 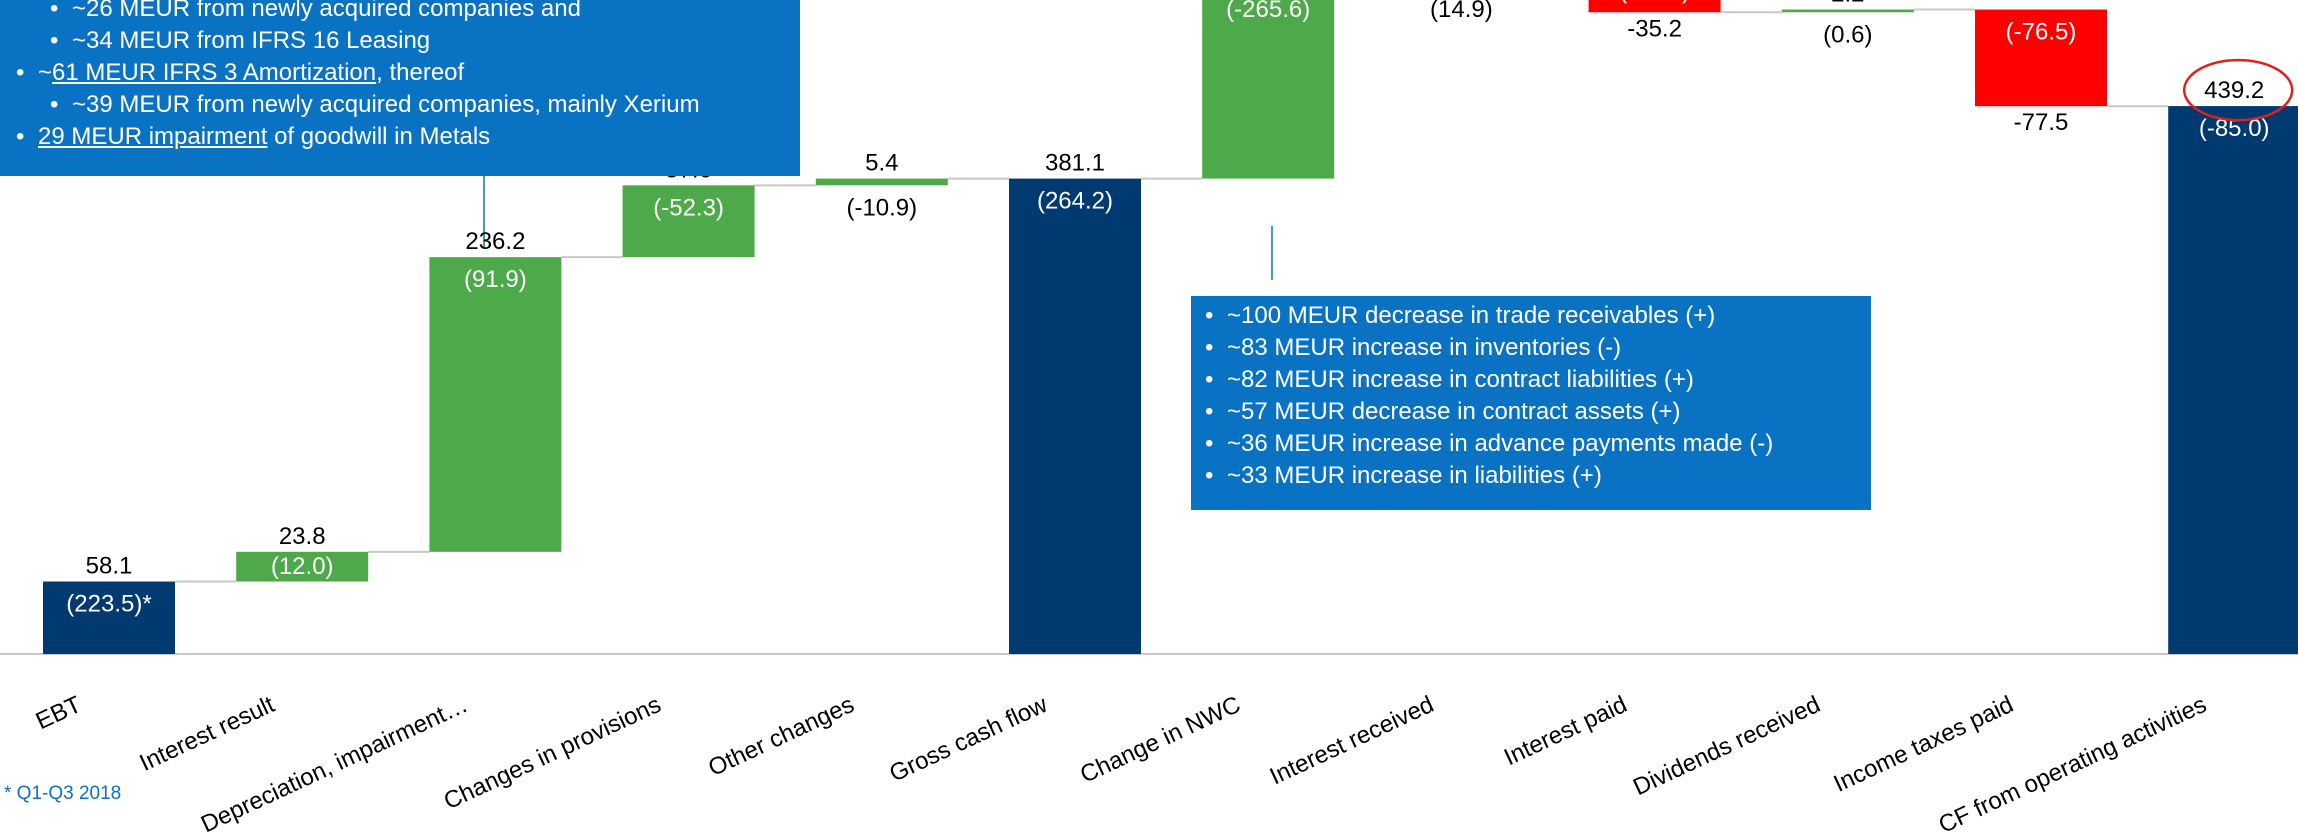 What do you see at coordinates (1654, 28) in the screenshot?
I see `value-label: -35.2` at bounding box center [1654, 28].